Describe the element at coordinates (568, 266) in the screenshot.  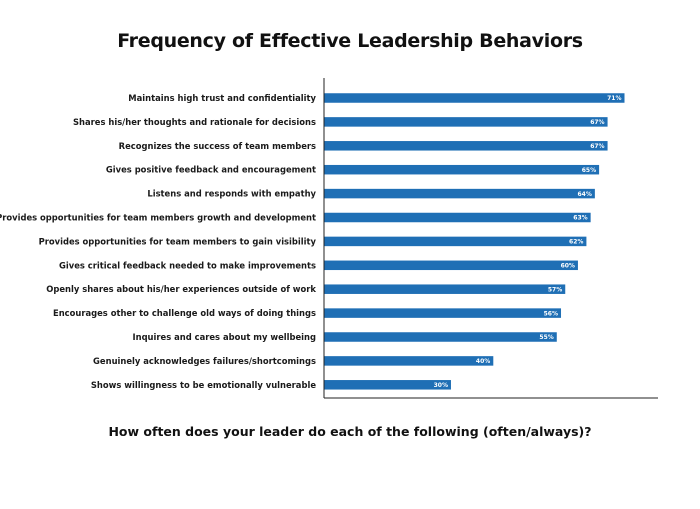
I see `value-label: 60%` at that location.